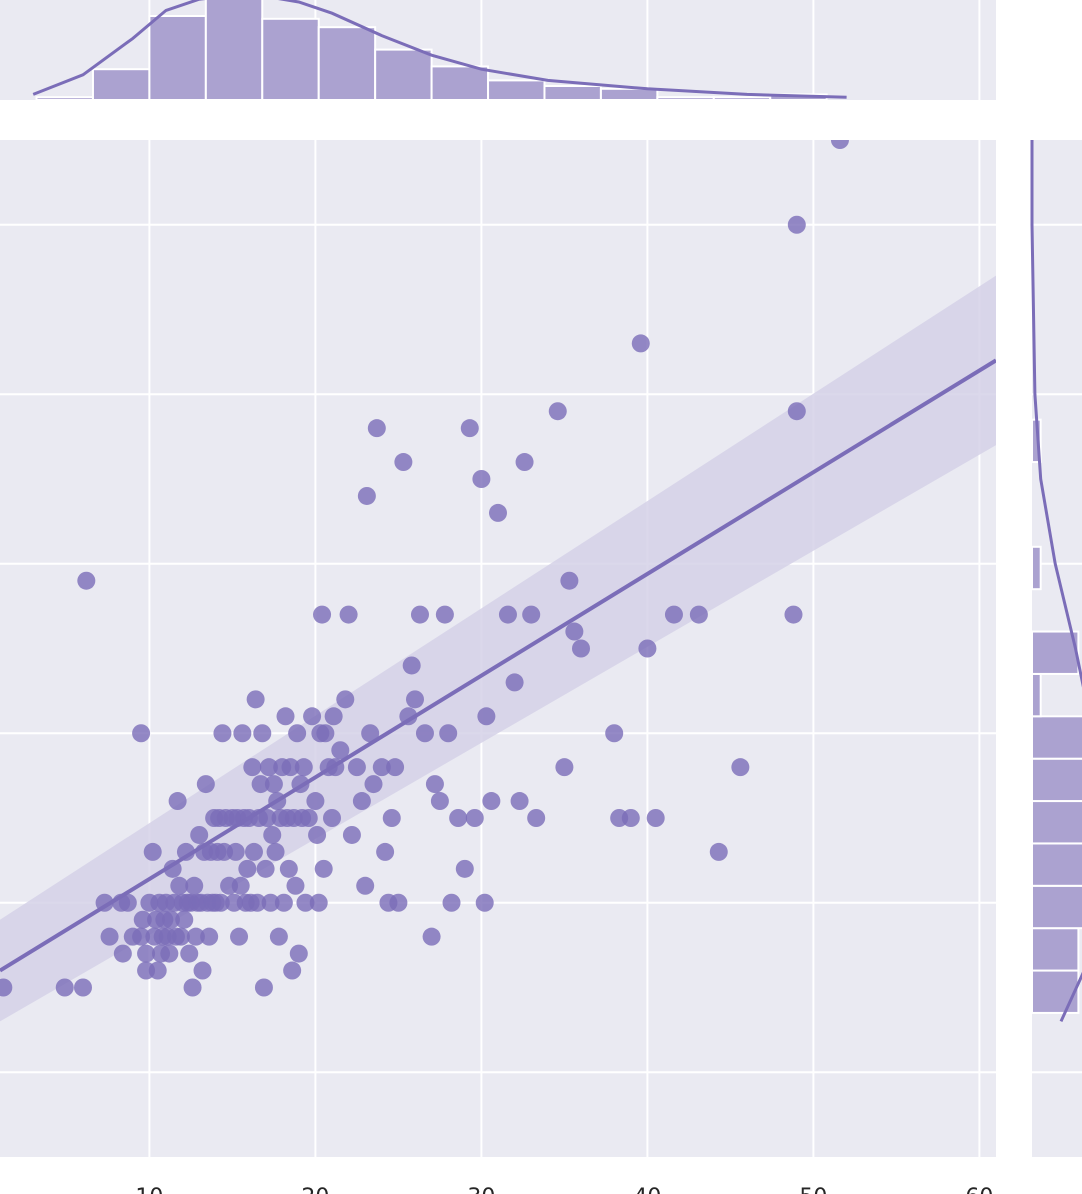  What do you see at coordinates (149, 1189) in the screenshot?
I see `x-tick-label: 10` at bounding box center [149, 1189].